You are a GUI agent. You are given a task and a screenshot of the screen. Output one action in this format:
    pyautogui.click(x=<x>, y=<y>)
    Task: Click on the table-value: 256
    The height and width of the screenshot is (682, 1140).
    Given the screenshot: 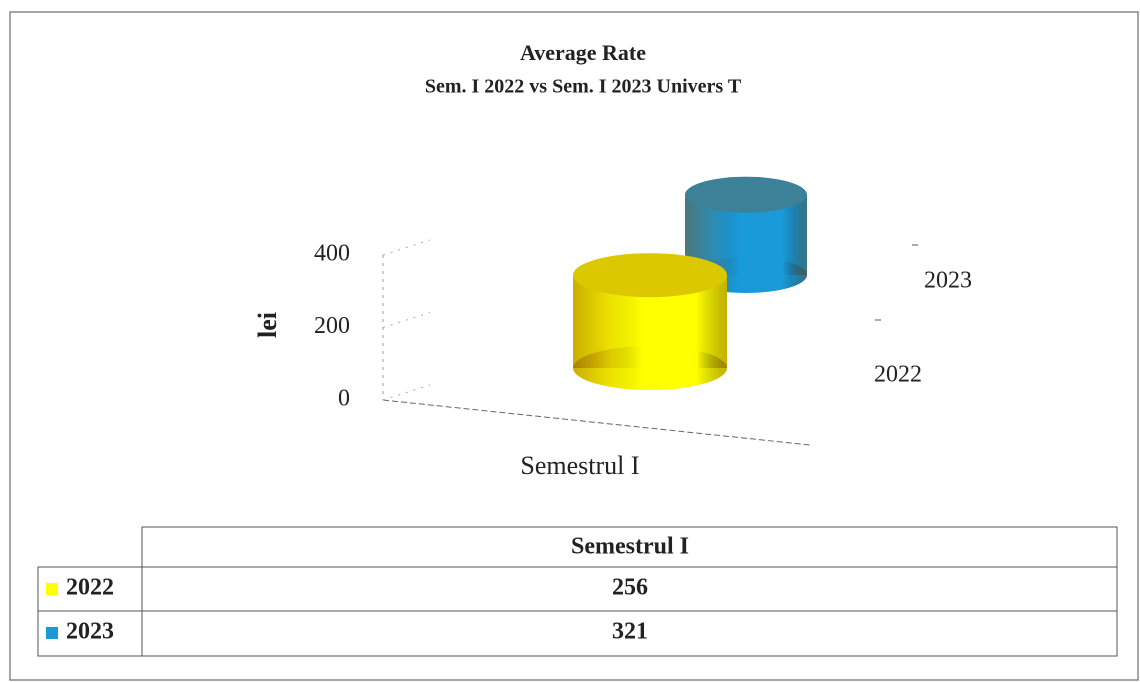 What is the action you would take?
    pyautogui.click(x=630, y=588)
    